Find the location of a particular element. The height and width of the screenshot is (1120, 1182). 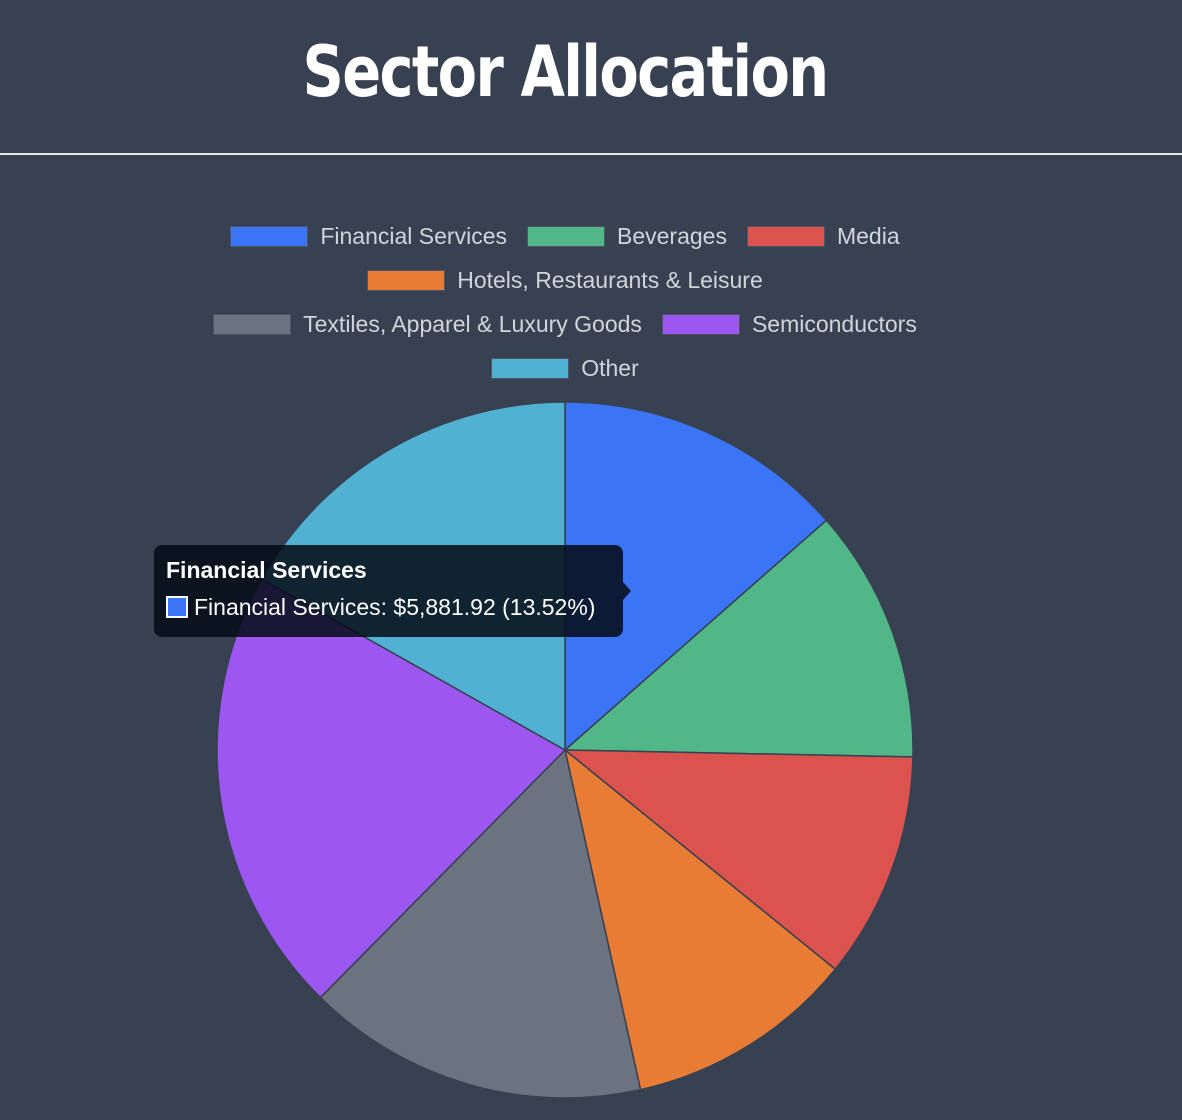

tooltip-body: Financial Services: $5,881.92 (13.52%) is located at coordinates (388, 607).